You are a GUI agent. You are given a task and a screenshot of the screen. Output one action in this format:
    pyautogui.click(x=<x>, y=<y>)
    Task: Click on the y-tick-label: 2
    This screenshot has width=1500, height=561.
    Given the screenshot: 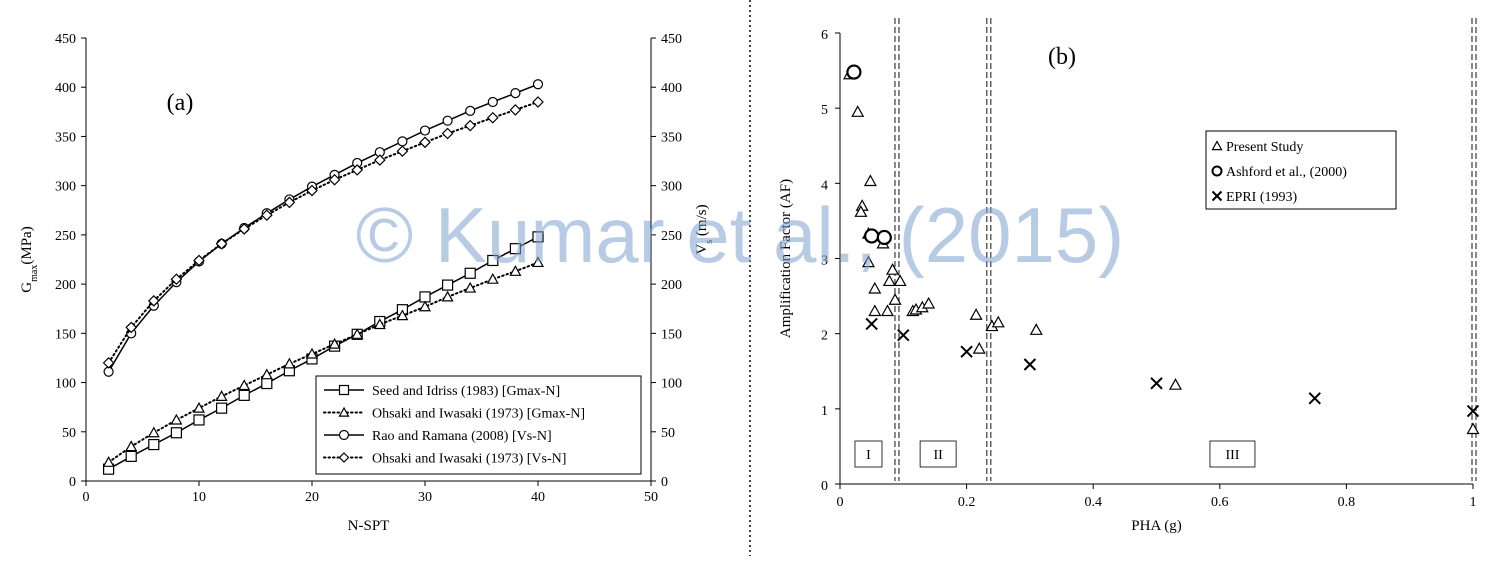 What is the action you would take?
    pyautogui.click(x=824, y=336)
    